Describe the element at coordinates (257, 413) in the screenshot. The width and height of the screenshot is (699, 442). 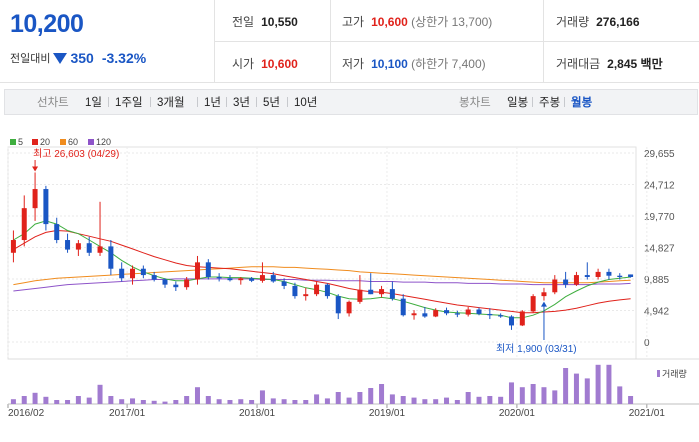
I see `x-tick-label: 2018/01` at that location.